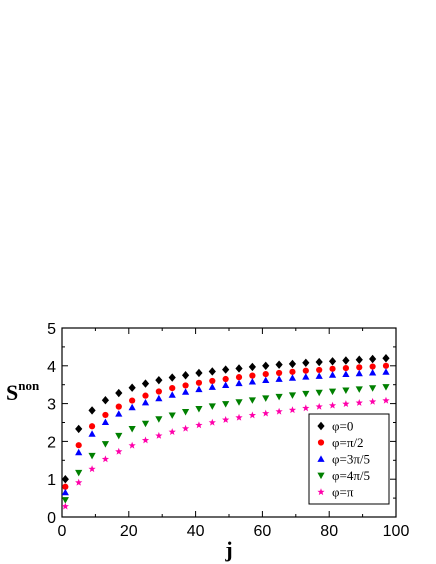 This screenshot has width=436, height=564. Describe the element at coordinates (340, 442) in the screenshot. I see `legend-item: φ=π/2` at that location.